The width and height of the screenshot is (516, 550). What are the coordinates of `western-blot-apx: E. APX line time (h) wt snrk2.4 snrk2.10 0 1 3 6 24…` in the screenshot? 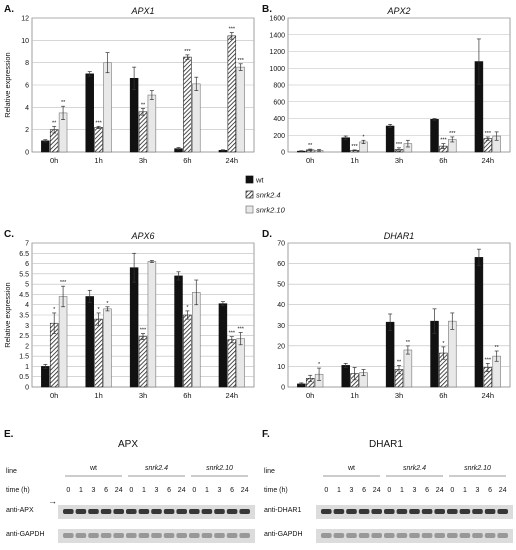 It's located at (129, 486).